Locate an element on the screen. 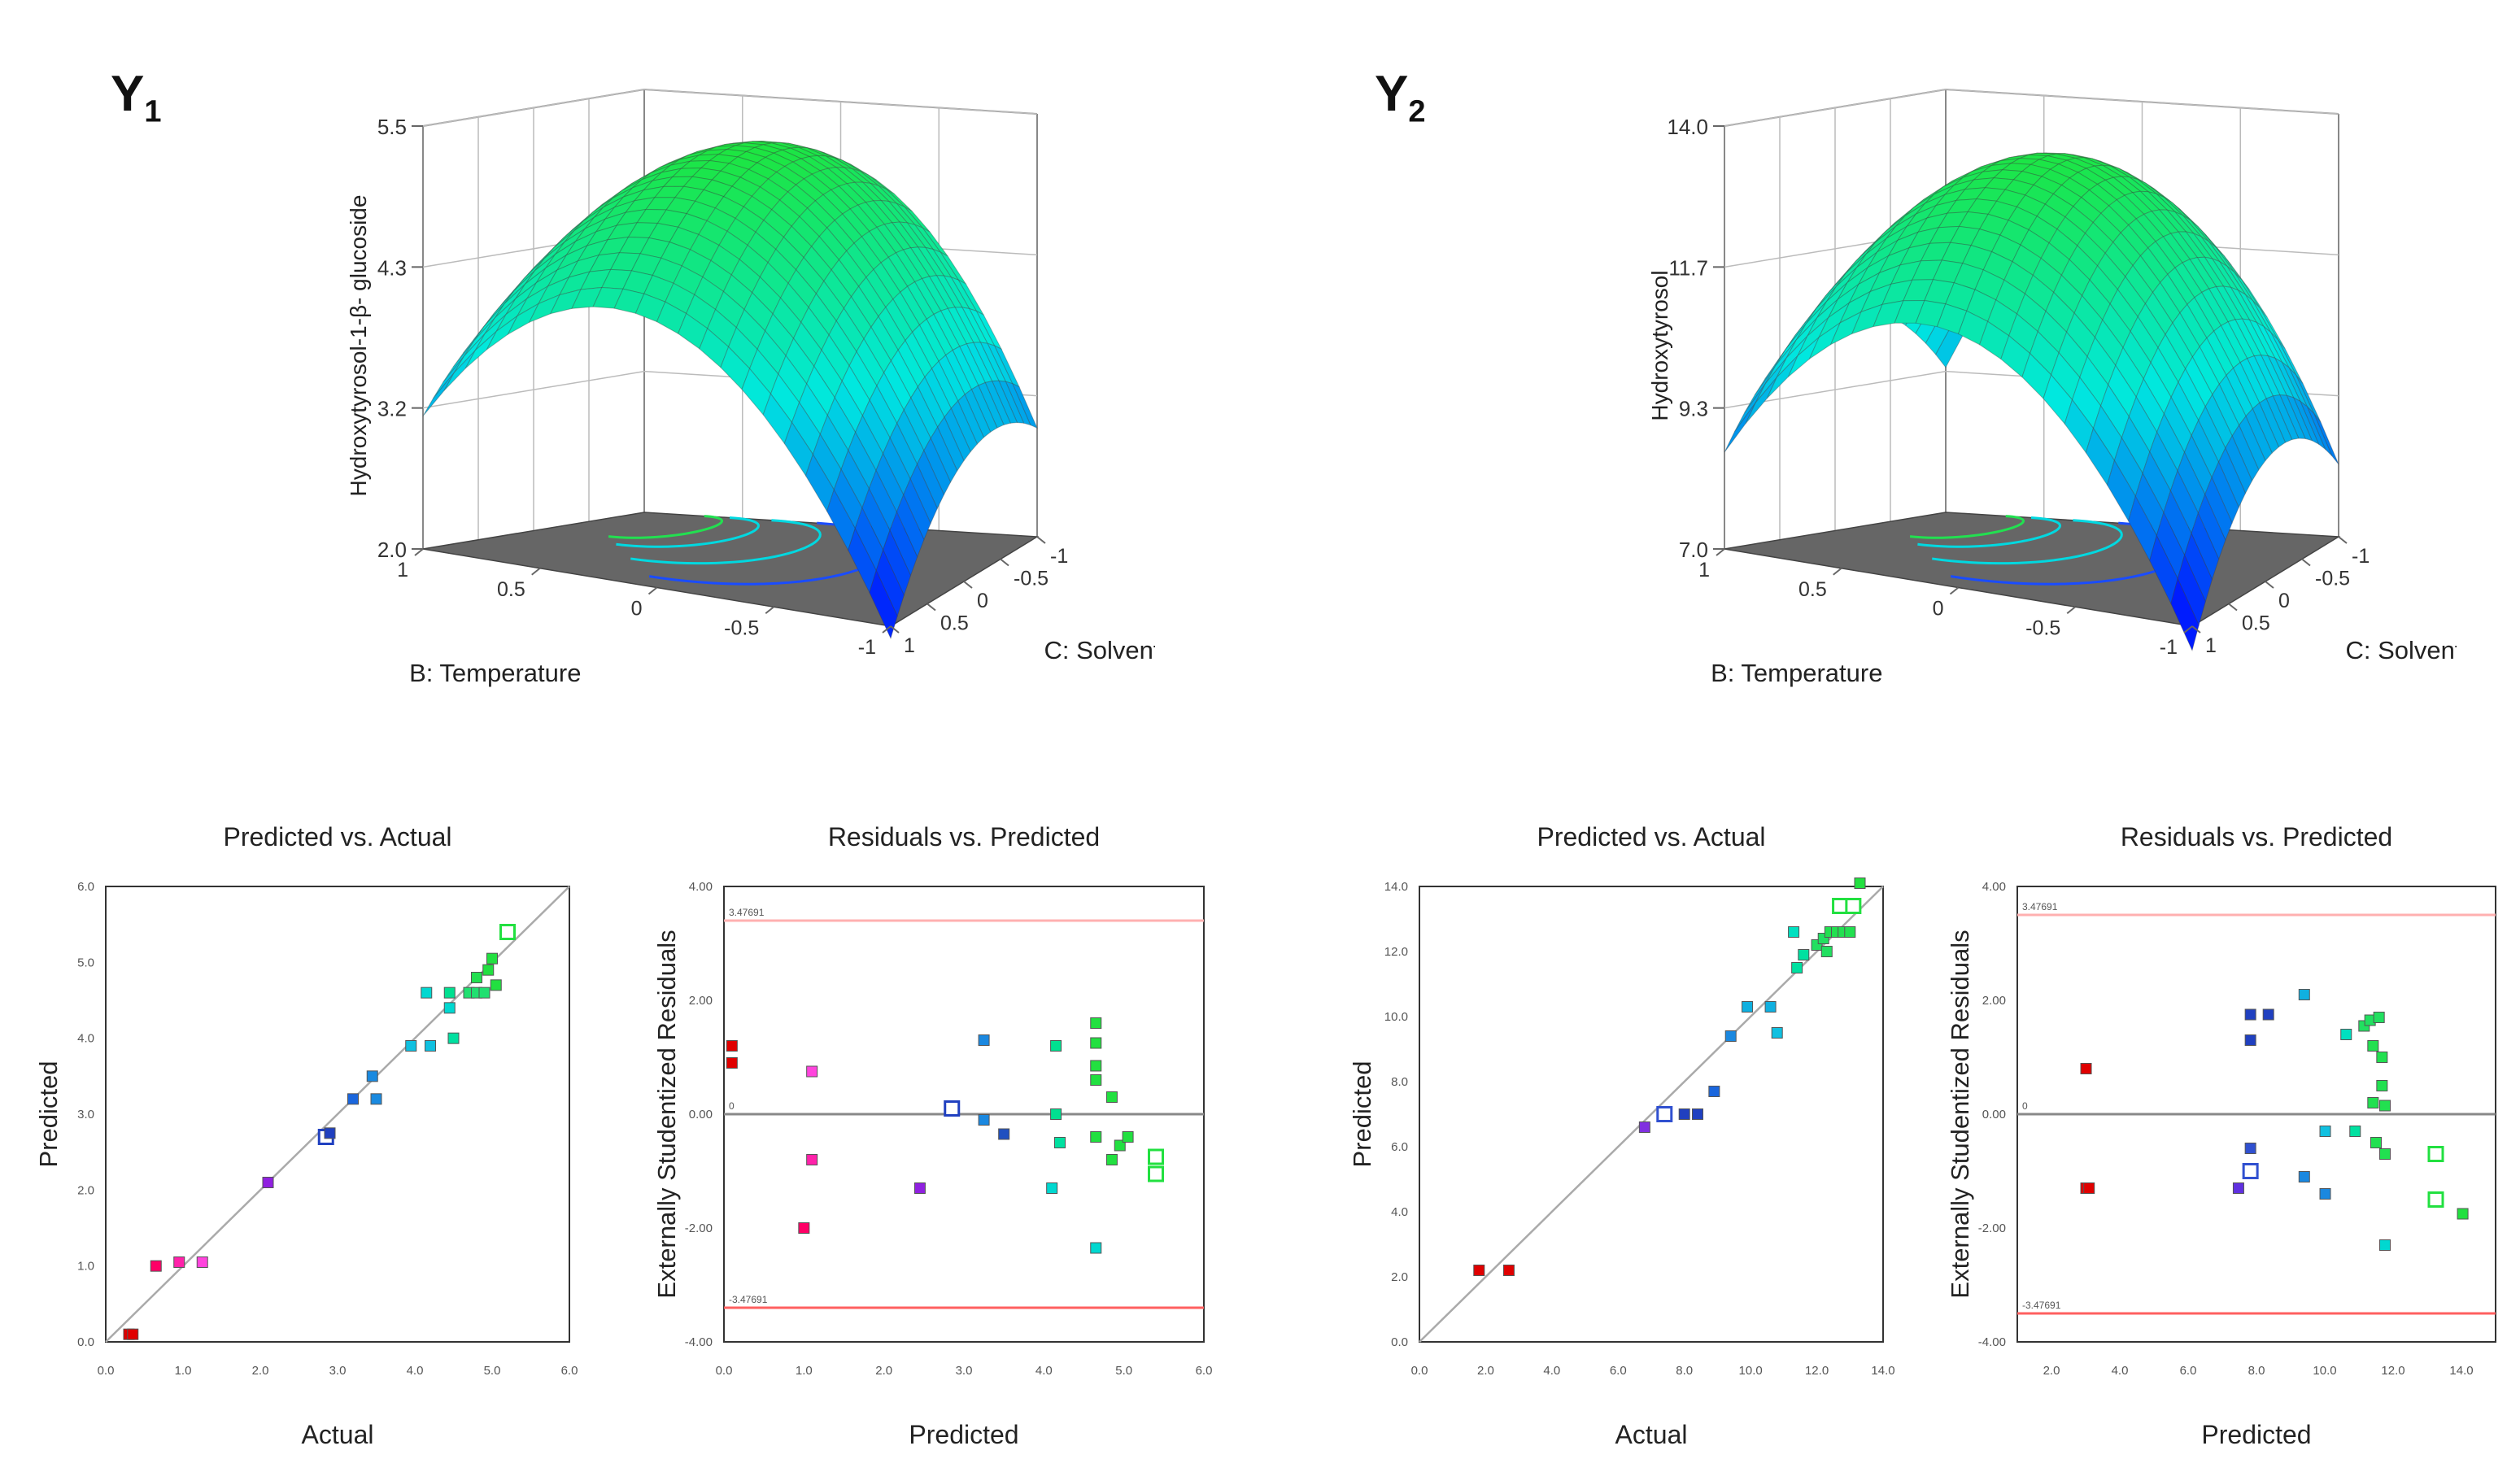 This screenshot has width=2520, height=1472. wall-gridline is located at coordinates (2031, 108).